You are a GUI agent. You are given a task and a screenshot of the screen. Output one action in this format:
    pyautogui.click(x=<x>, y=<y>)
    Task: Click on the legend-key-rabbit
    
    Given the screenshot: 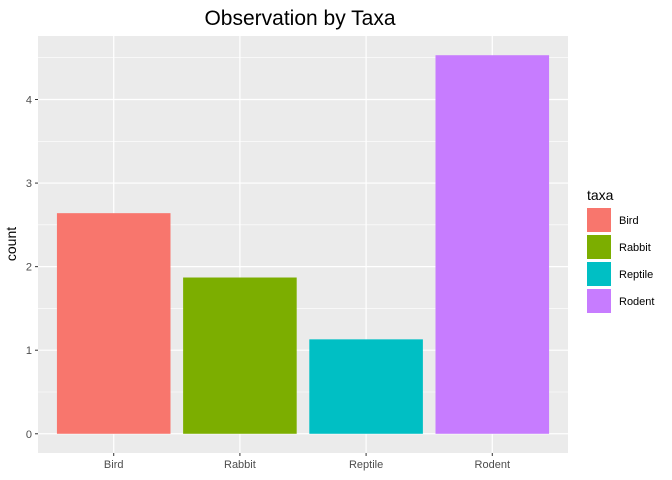 What is the action you would take?
    pyautogui.click(x=599, y=247)
    